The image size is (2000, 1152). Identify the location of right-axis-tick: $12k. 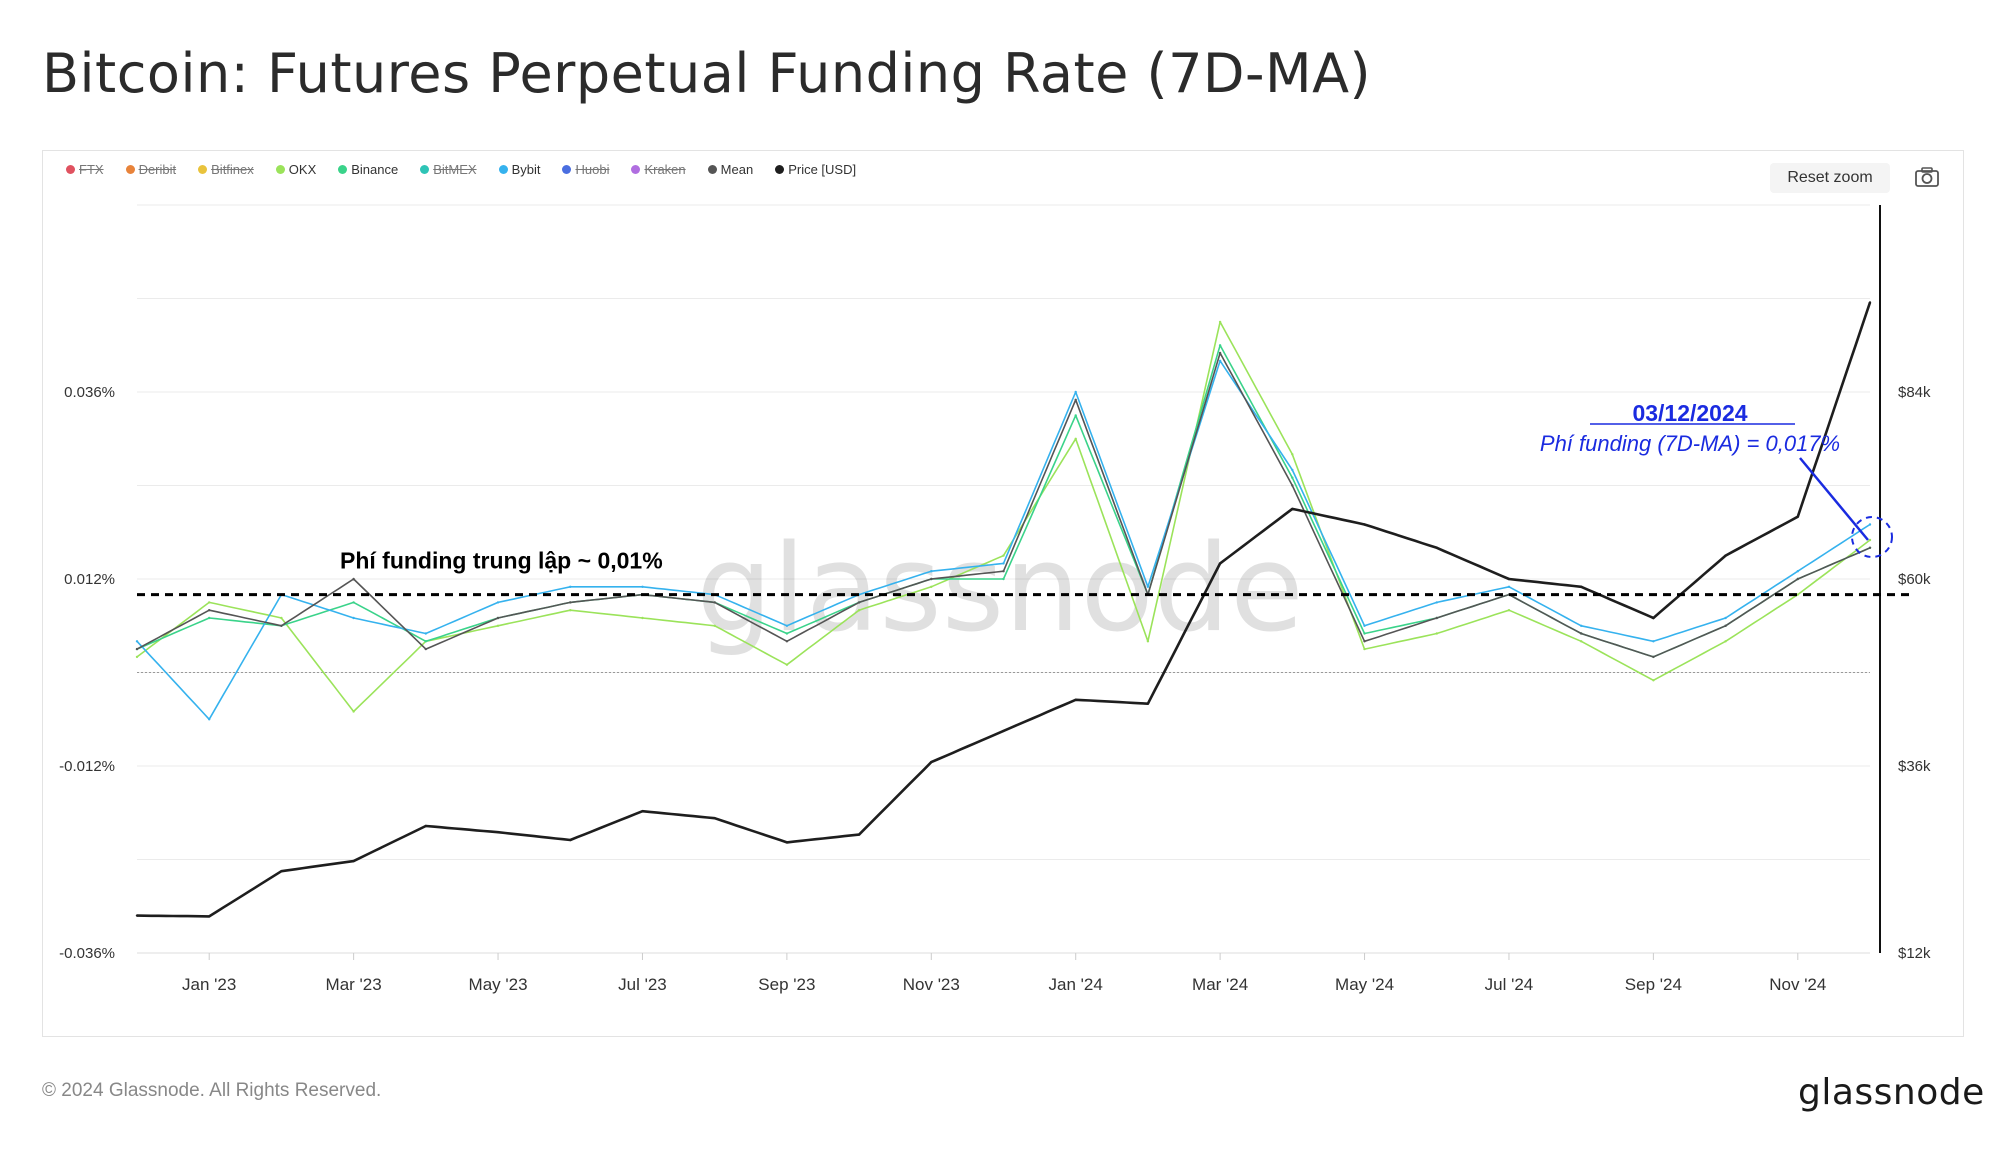
(1914, 953).